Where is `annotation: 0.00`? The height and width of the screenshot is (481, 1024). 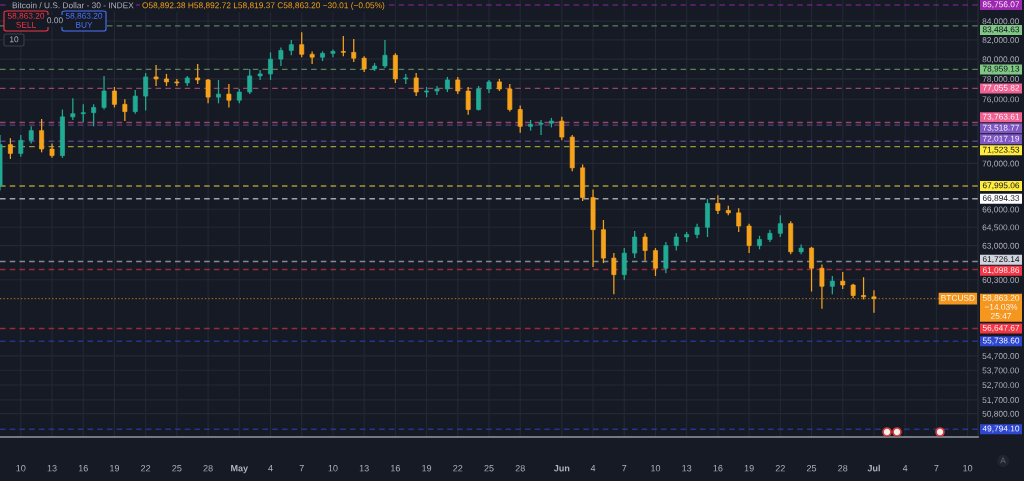 annotation: 0.00 is located at coordinates (55, 20).